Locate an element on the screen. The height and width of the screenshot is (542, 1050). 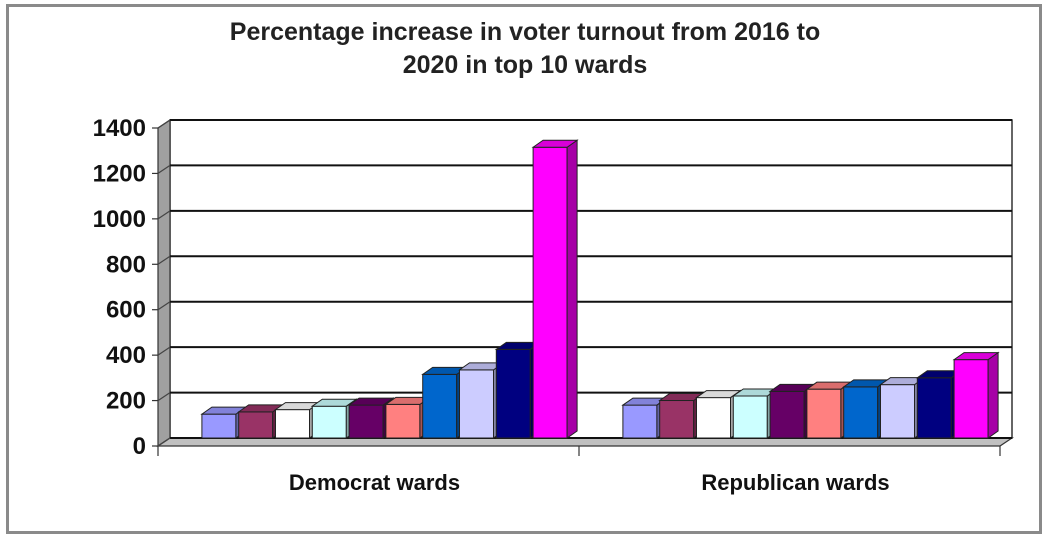
y-tick-label: 1000 is located at coordinates (119, 219).